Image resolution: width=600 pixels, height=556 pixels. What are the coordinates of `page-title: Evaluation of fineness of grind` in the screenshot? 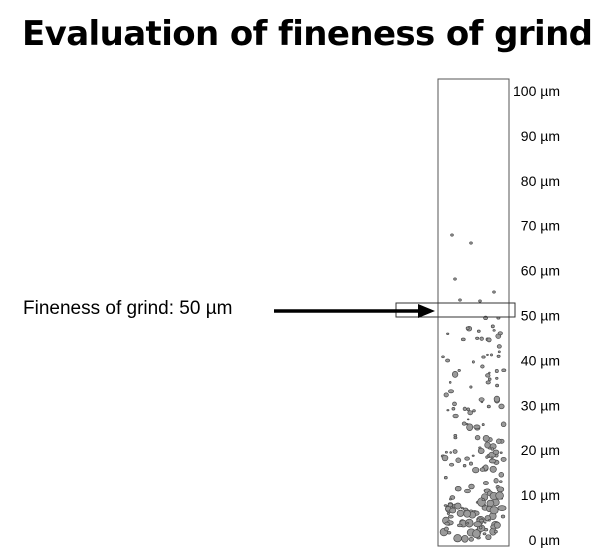 It's located at (307, 34).